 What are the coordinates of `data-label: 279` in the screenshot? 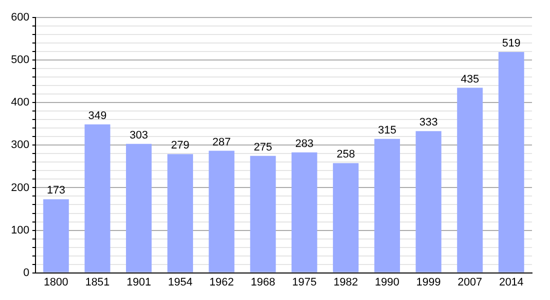 It's located at (180, 146).